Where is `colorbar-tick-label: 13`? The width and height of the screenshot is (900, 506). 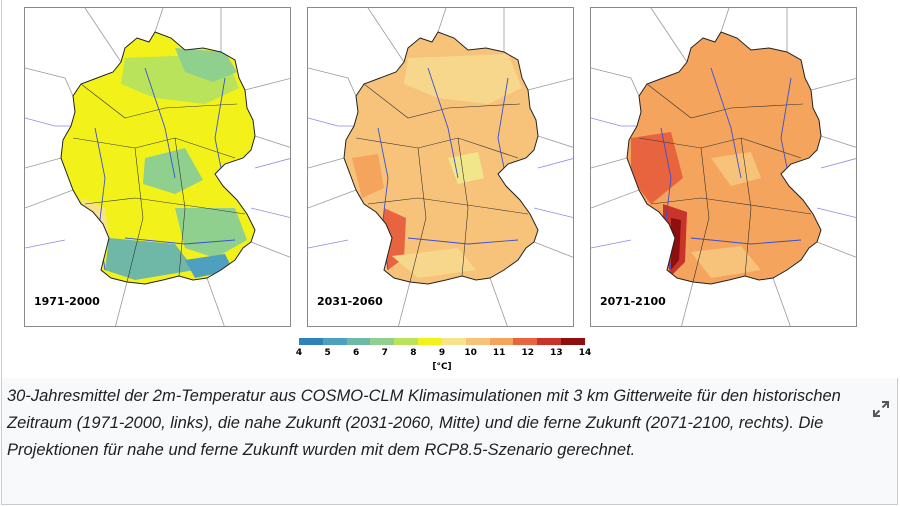 colorbar-tick-label: 13 is located at coordinates (556, 353).